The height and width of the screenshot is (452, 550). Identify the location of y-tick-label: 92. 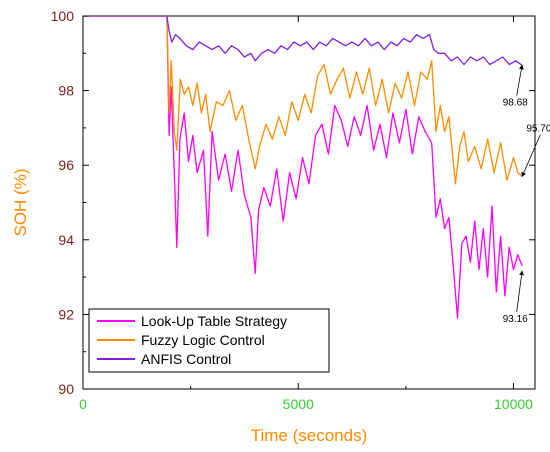
(66, 314).